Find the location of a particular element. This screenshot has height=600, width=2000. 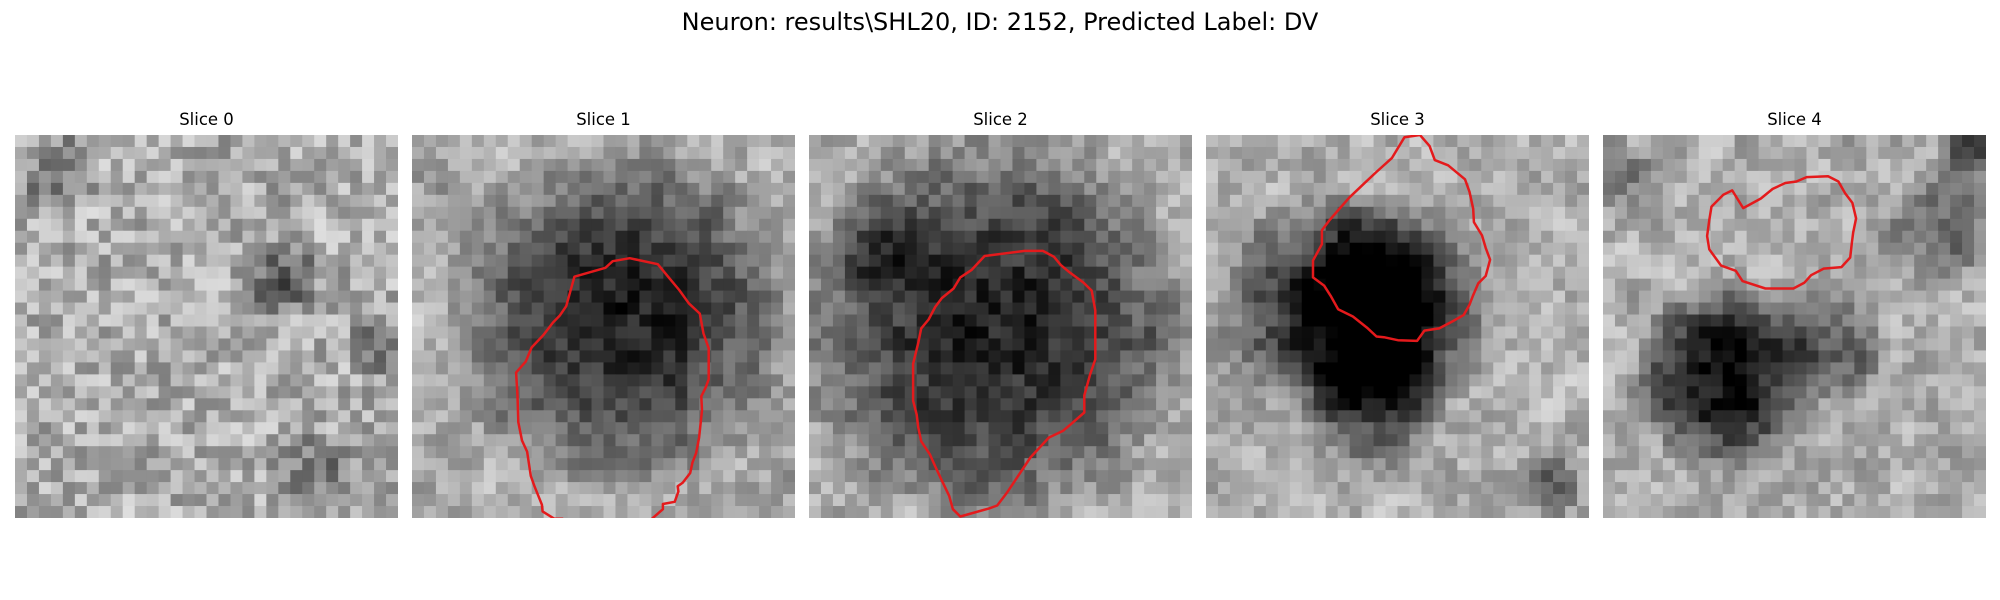

slice-panel-0: Slice 0 is located at coordinates (206, 314).